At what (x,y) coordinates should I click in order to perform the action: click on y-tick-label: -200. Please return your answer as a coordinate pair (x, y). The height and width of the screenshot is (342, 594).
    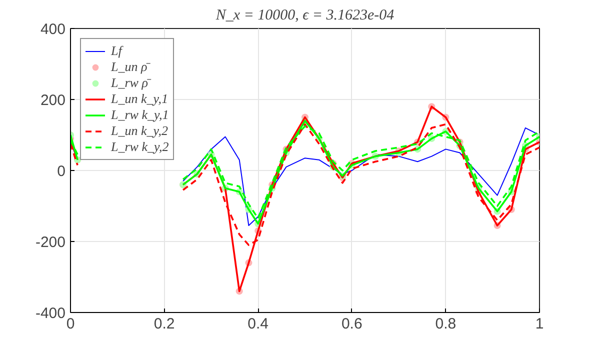
    Looking at the image, I should click on (50, 242).